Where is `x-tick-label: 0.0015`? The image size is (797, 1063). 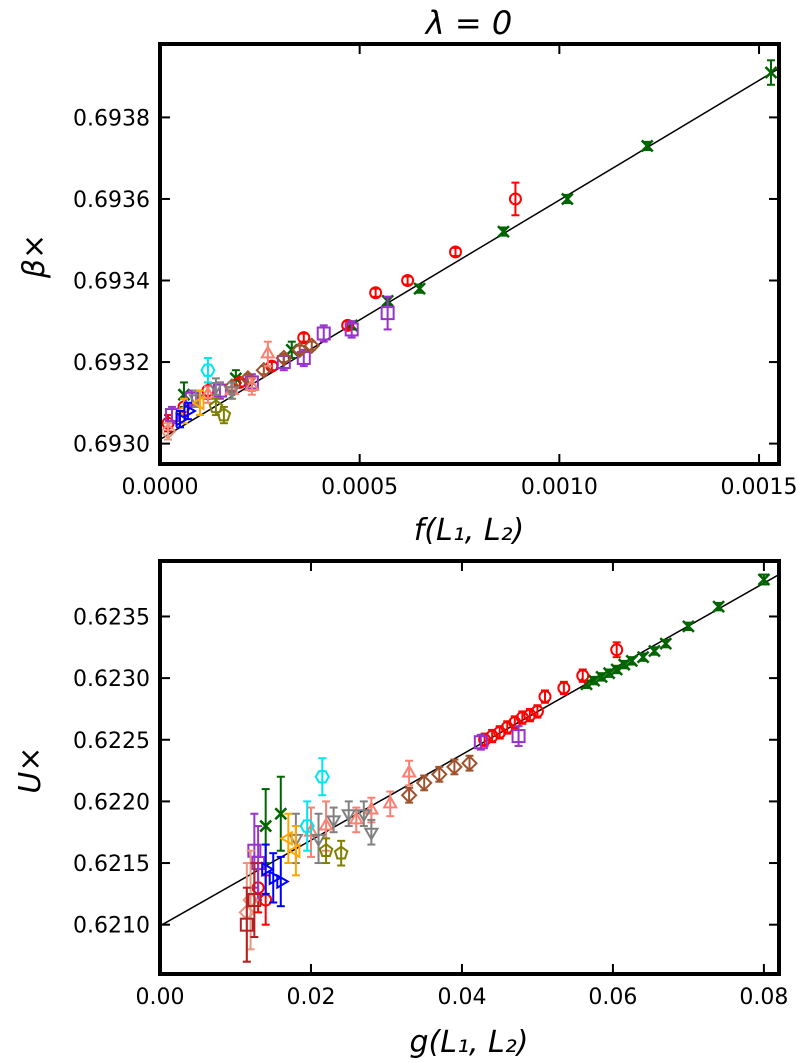
x-tick-label: 0.0015 is located at coordinates (759, 487).